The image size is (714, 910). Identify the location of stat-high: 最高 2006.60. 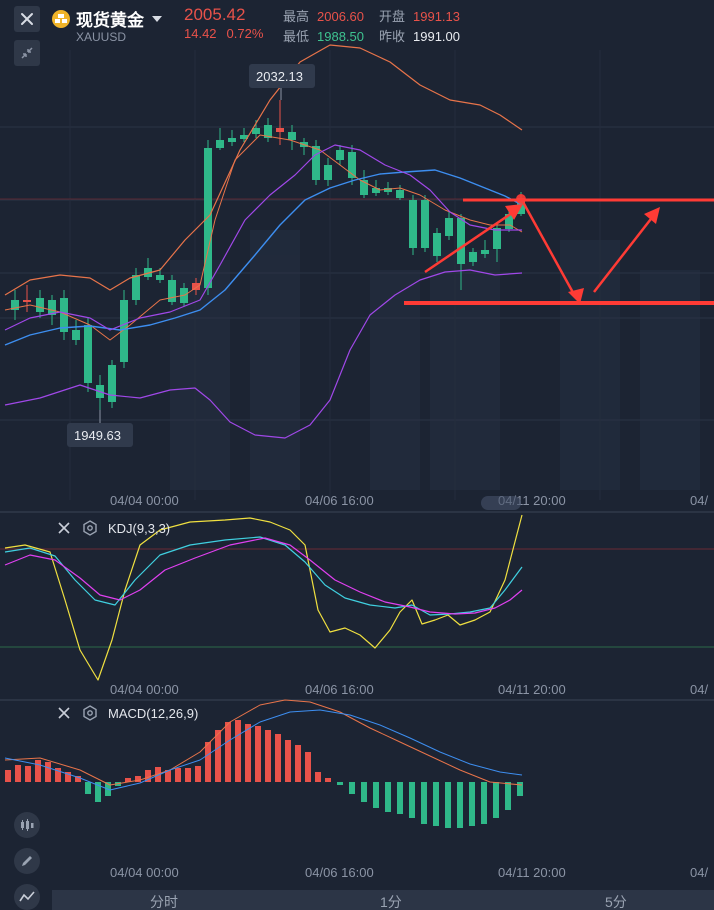
(323, 15).